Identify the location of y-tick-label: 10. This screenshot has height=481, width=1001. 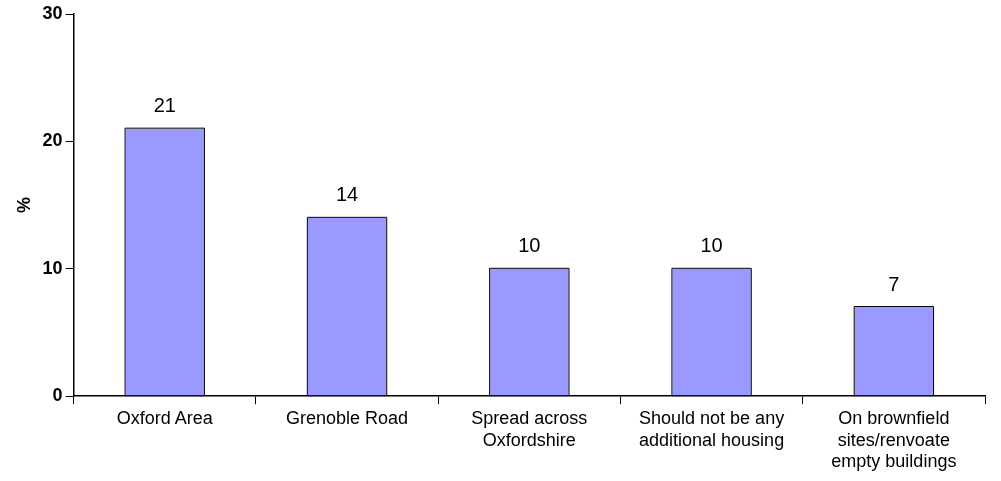
(52, 267).